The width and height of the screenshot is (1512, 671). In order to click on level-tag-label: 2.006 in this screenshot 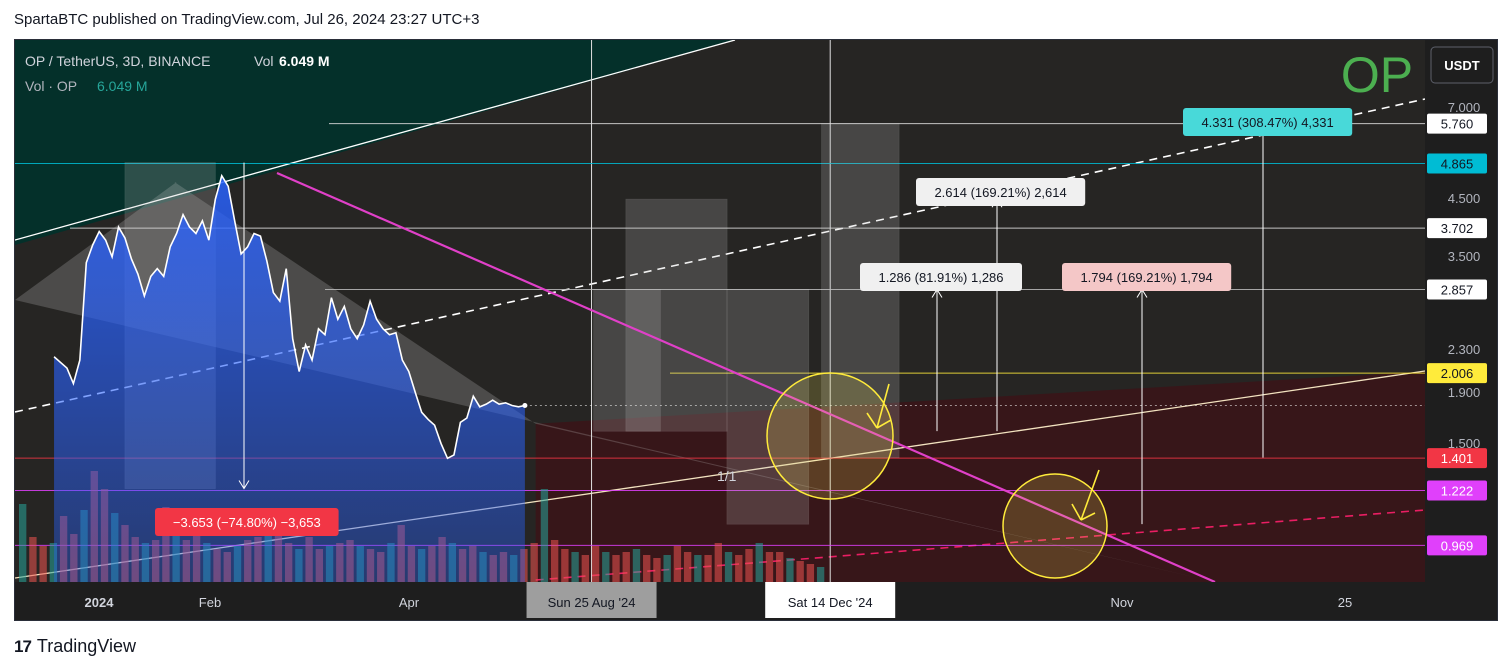, I will do `click(1457, 373)`.